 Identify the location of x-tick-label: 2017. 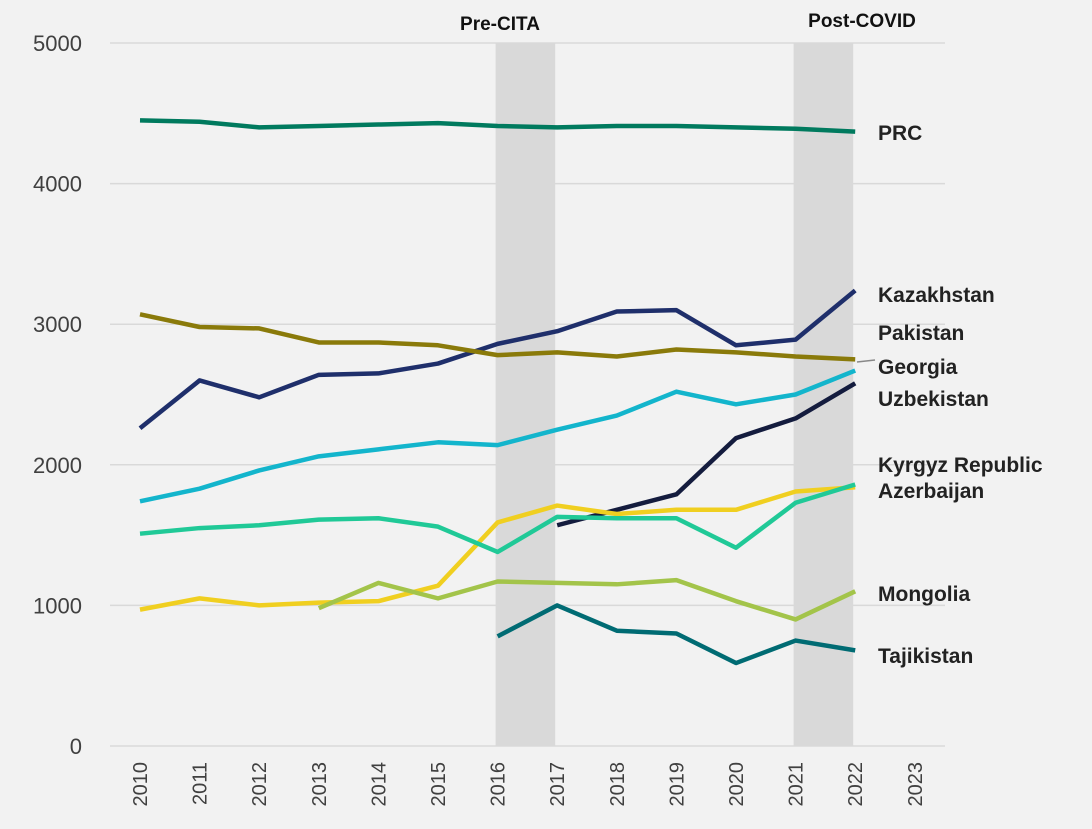
(558, 784).